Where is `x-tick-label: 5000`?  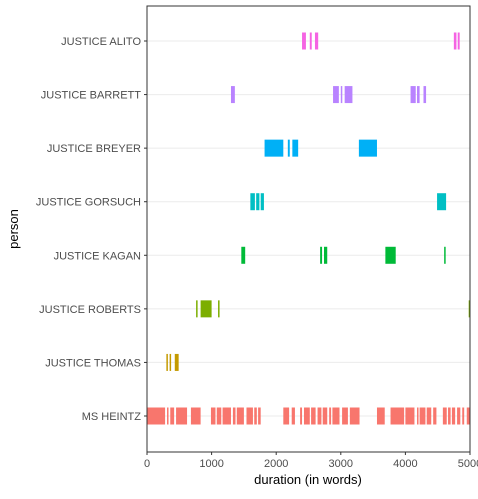
x-tick-label: 5000 is located at coordinates (468, 464).